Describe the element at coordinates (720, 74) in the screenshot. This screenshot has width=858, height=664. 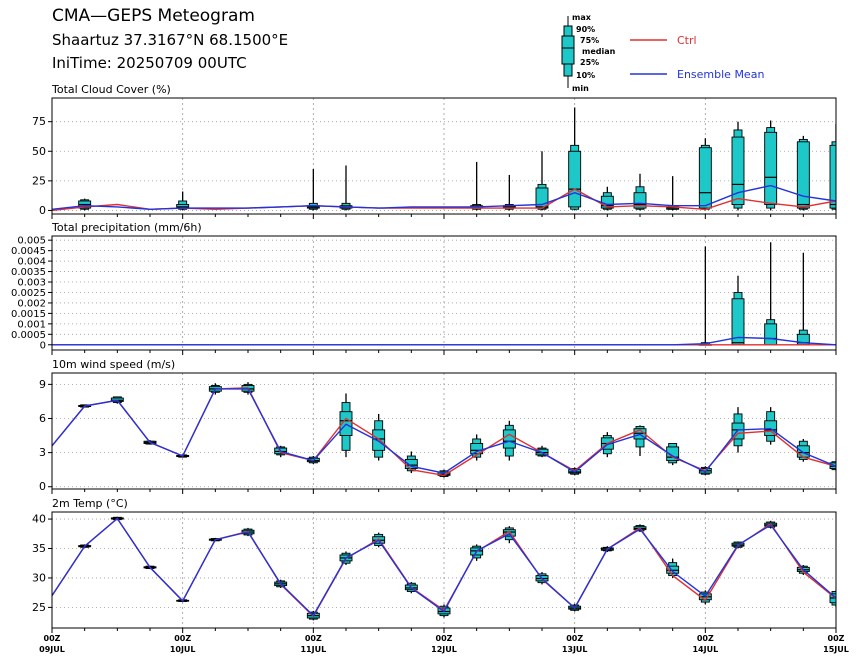
I see `legend-mean-label: Ensemble Mean` at that location.